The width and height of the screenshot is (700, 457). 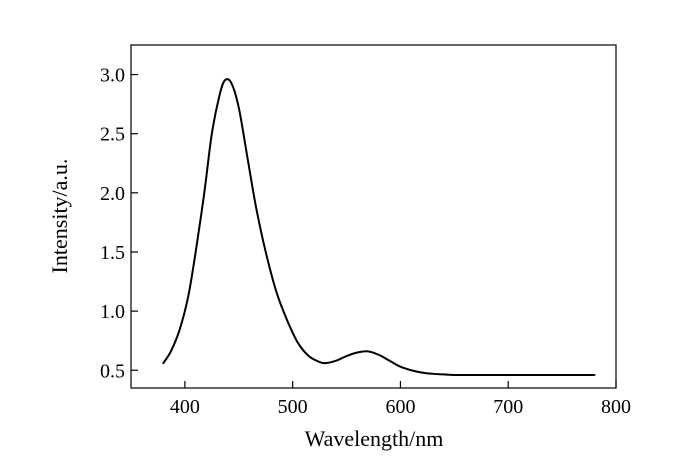 I want to click on x-tick-label: 500, so click(x=293, y=407).